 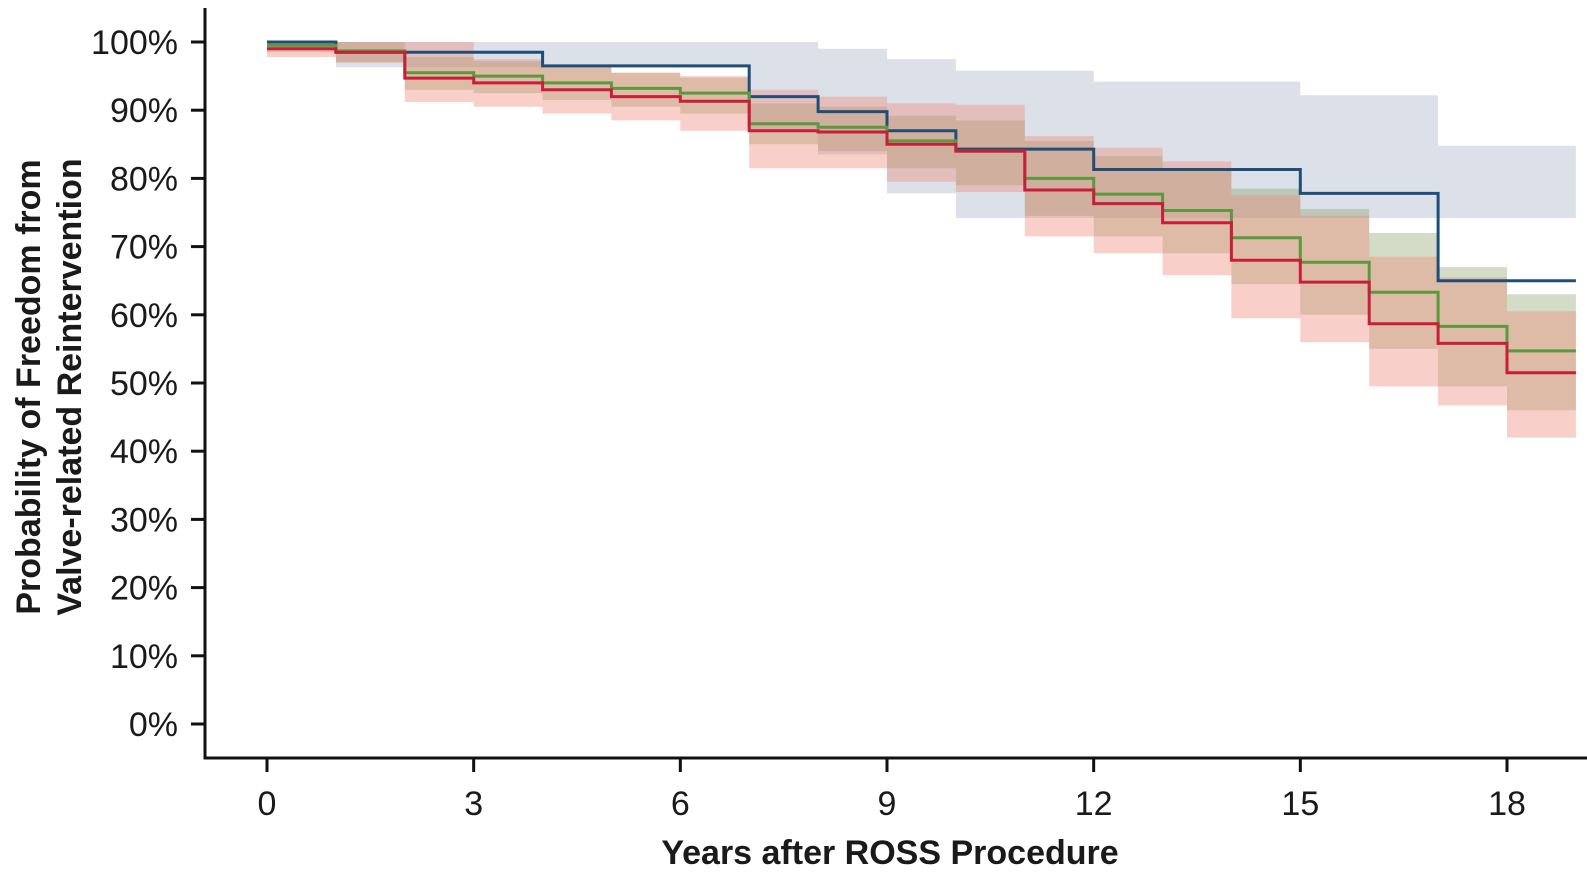 What do you see at coordinates (144, 384) in the screenshot?
I see `y-tick-label: 50%` at bounding box center [144, 384].